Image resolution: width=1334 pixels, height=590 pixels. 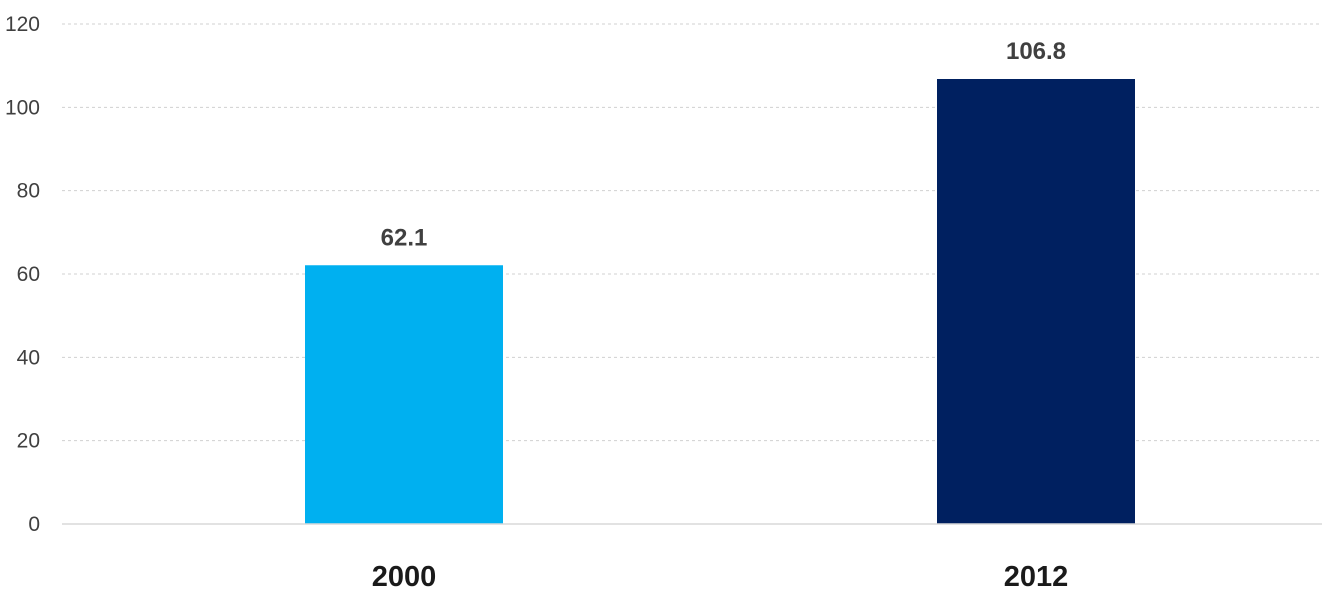 I want to click on x-category-label-2000: 2000, so click(x=404, y=575).